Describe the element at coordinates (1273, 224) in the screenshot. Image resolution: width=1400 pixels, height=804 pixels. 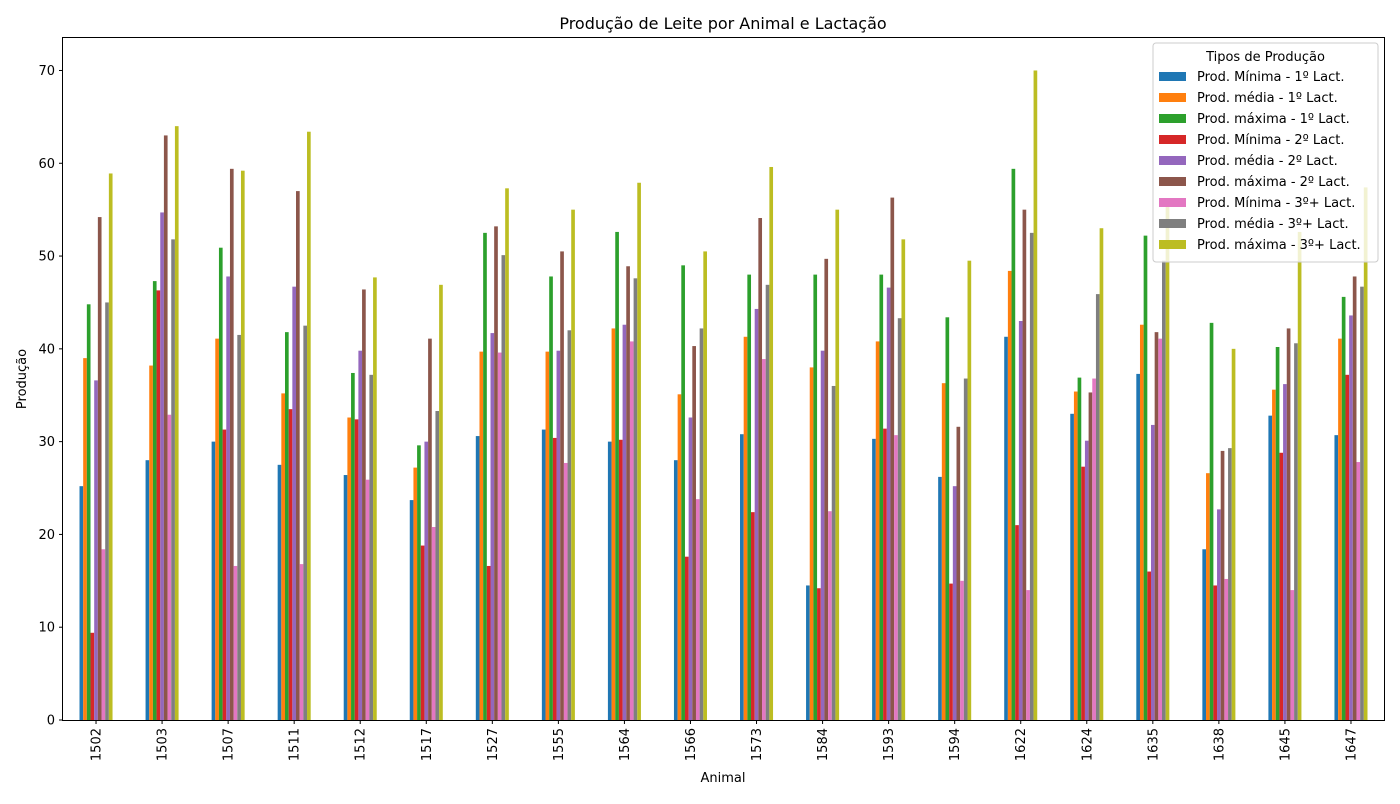
I see `legend-label: Prod. média - 3º+ Lact.` at that location.